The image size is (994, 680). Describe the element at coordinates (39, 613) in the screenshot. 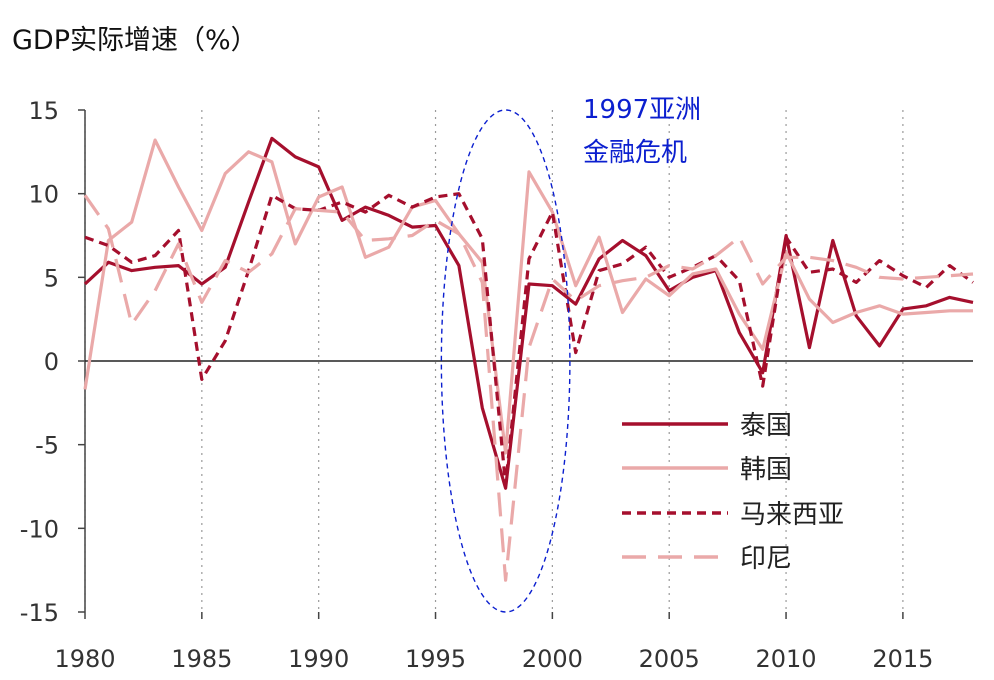

I see `y-tick-label--15: -15` at that location.